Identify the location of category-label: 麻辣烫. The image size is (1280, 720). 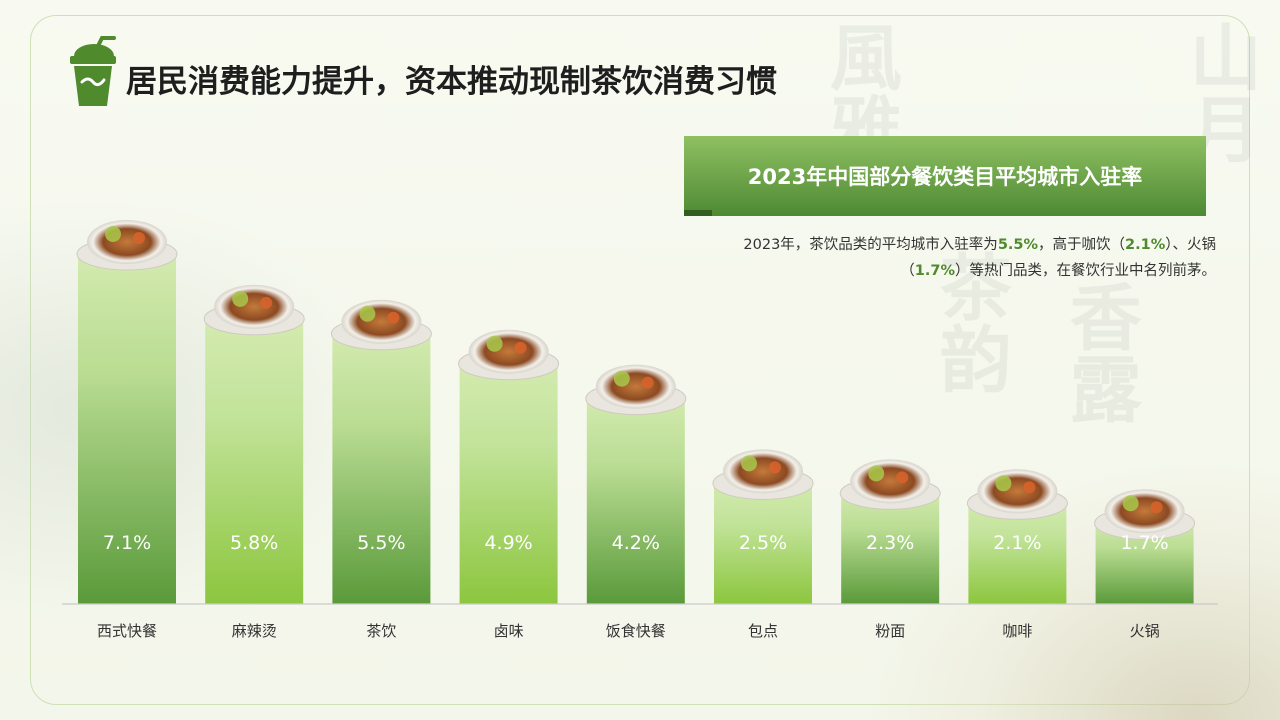
(254, 631).